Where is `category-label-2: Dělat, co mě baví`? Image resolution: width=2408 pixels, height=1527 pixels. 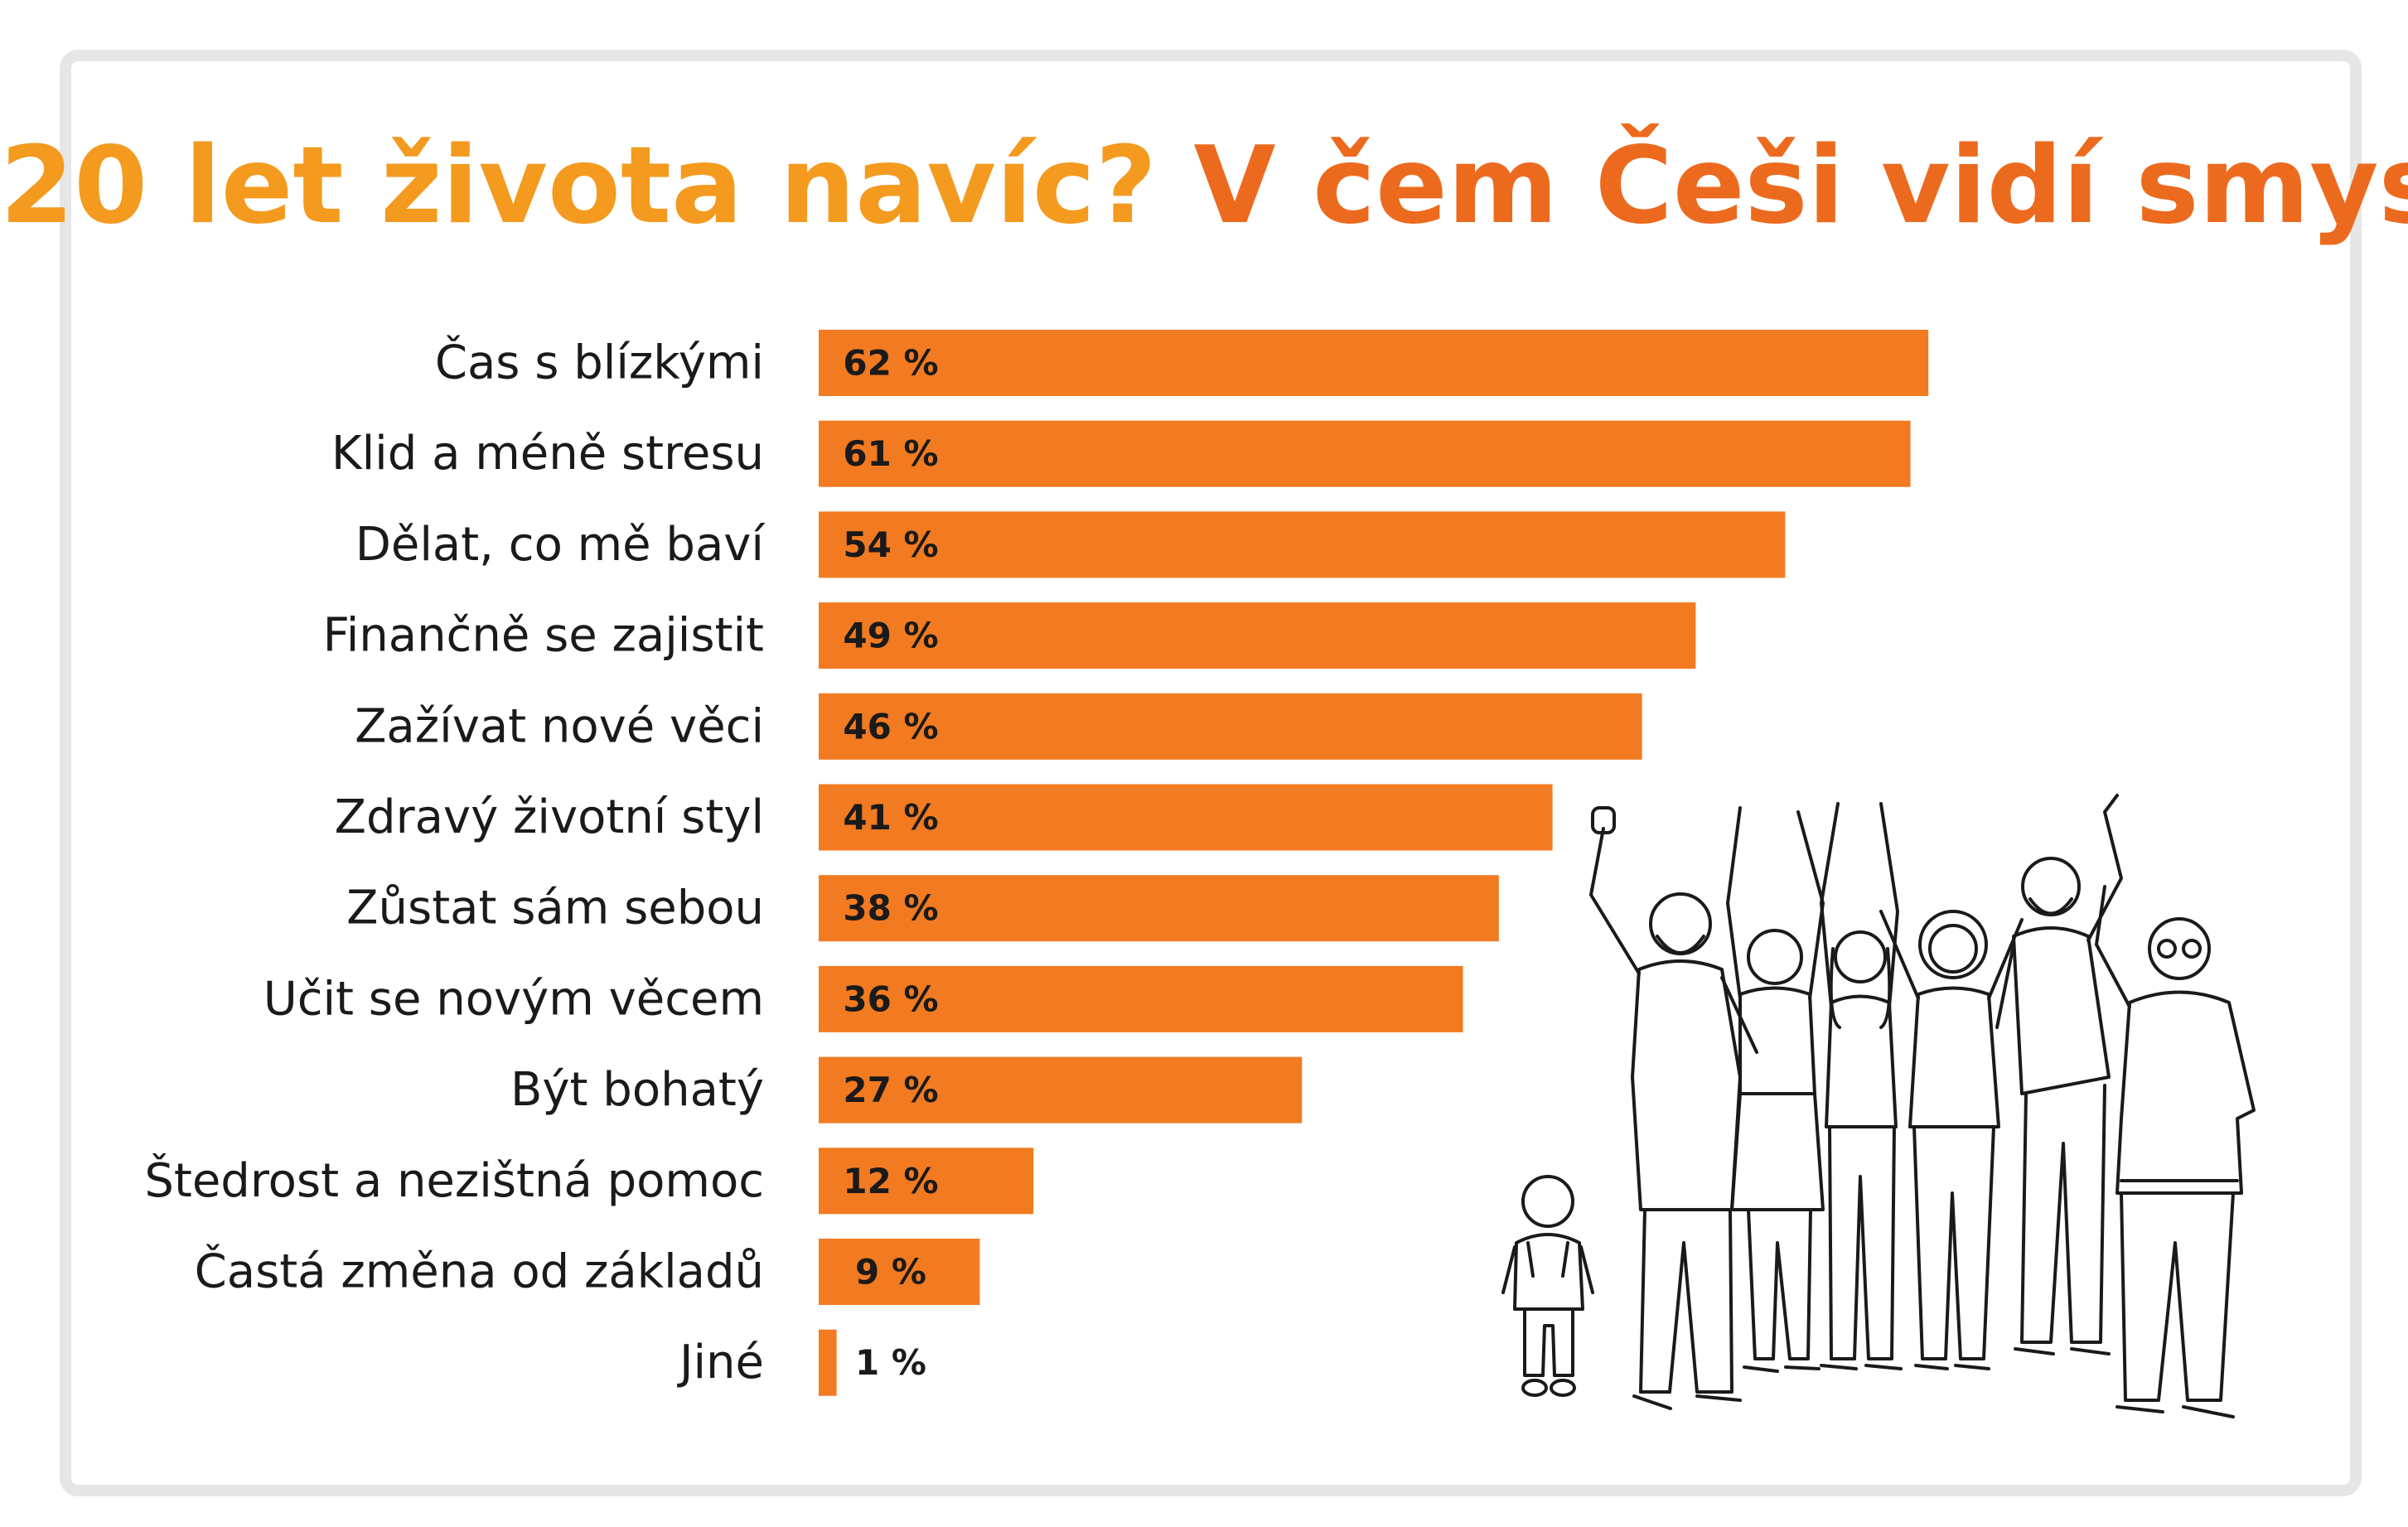
category-label-2: Dělat, co mě baví is located at coordinates (560, 545).